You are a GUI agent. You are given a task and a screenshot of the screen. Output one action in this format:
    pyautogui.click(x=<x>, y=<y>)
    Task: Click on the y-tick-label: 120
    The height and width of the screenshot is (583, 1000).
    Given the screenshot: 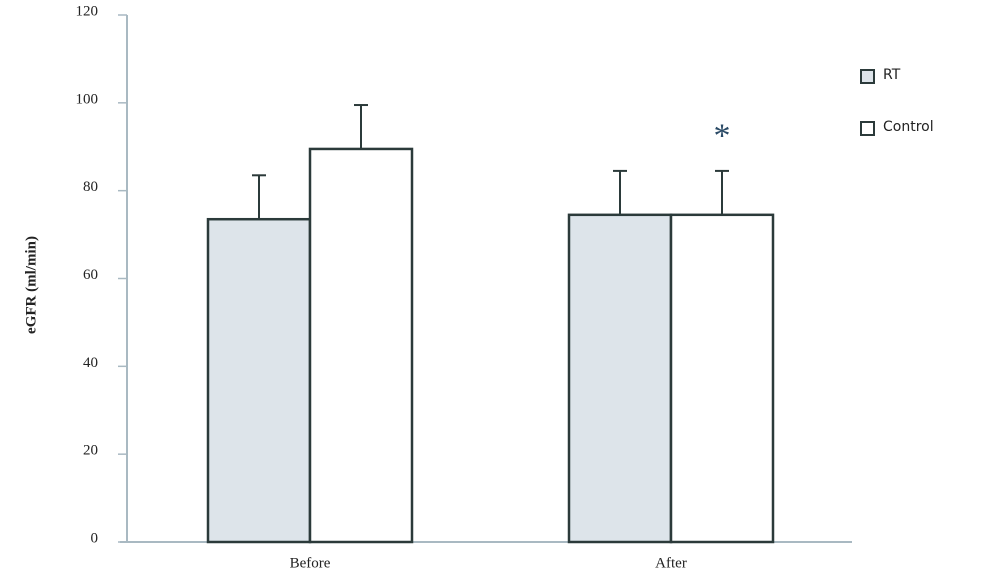 What is the action you would take?
    pyautogui.click(x=87, y=11)
    